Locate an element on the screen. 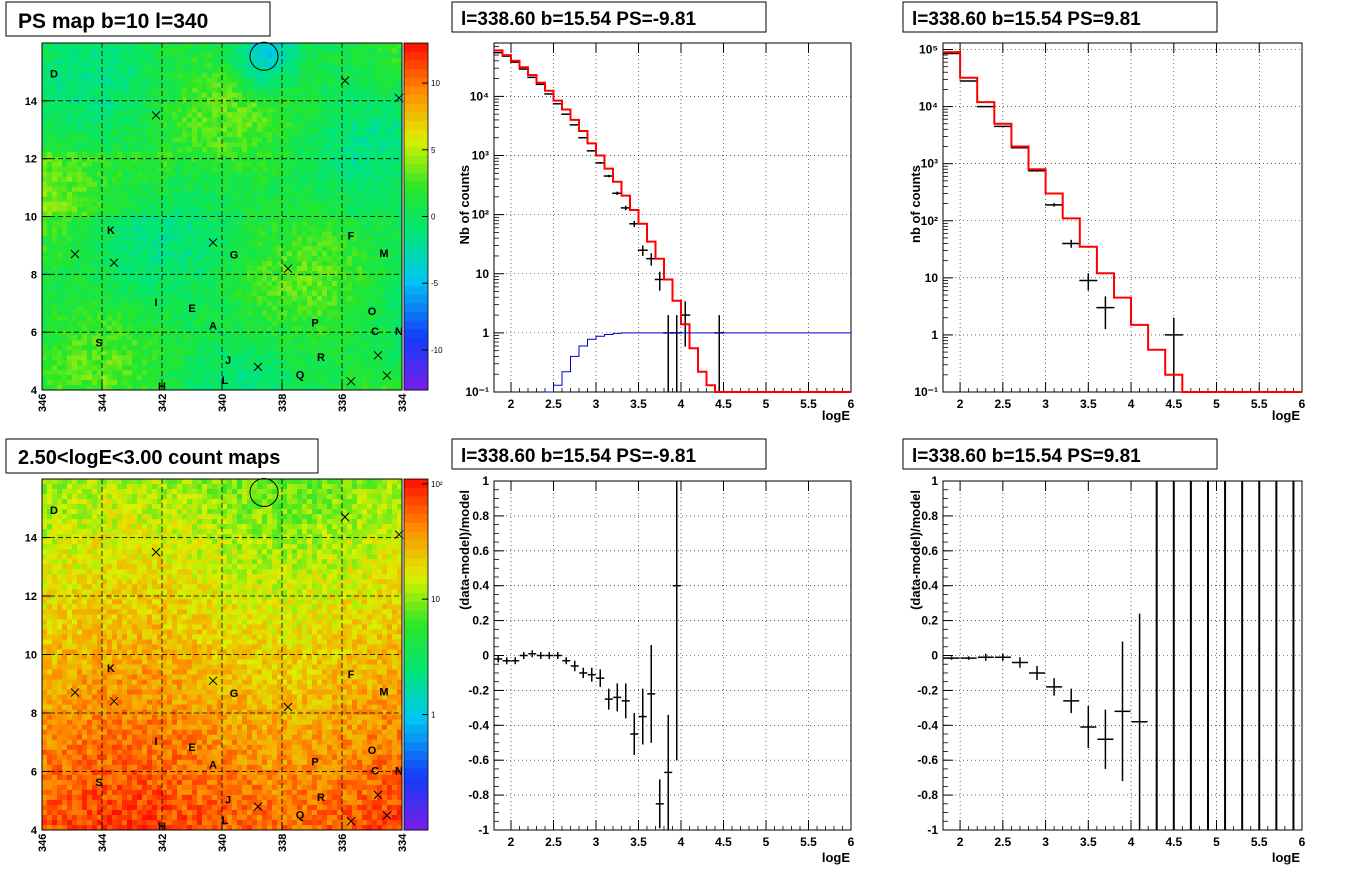  y-tick-label: 10 is located at coordinates (483, 274).